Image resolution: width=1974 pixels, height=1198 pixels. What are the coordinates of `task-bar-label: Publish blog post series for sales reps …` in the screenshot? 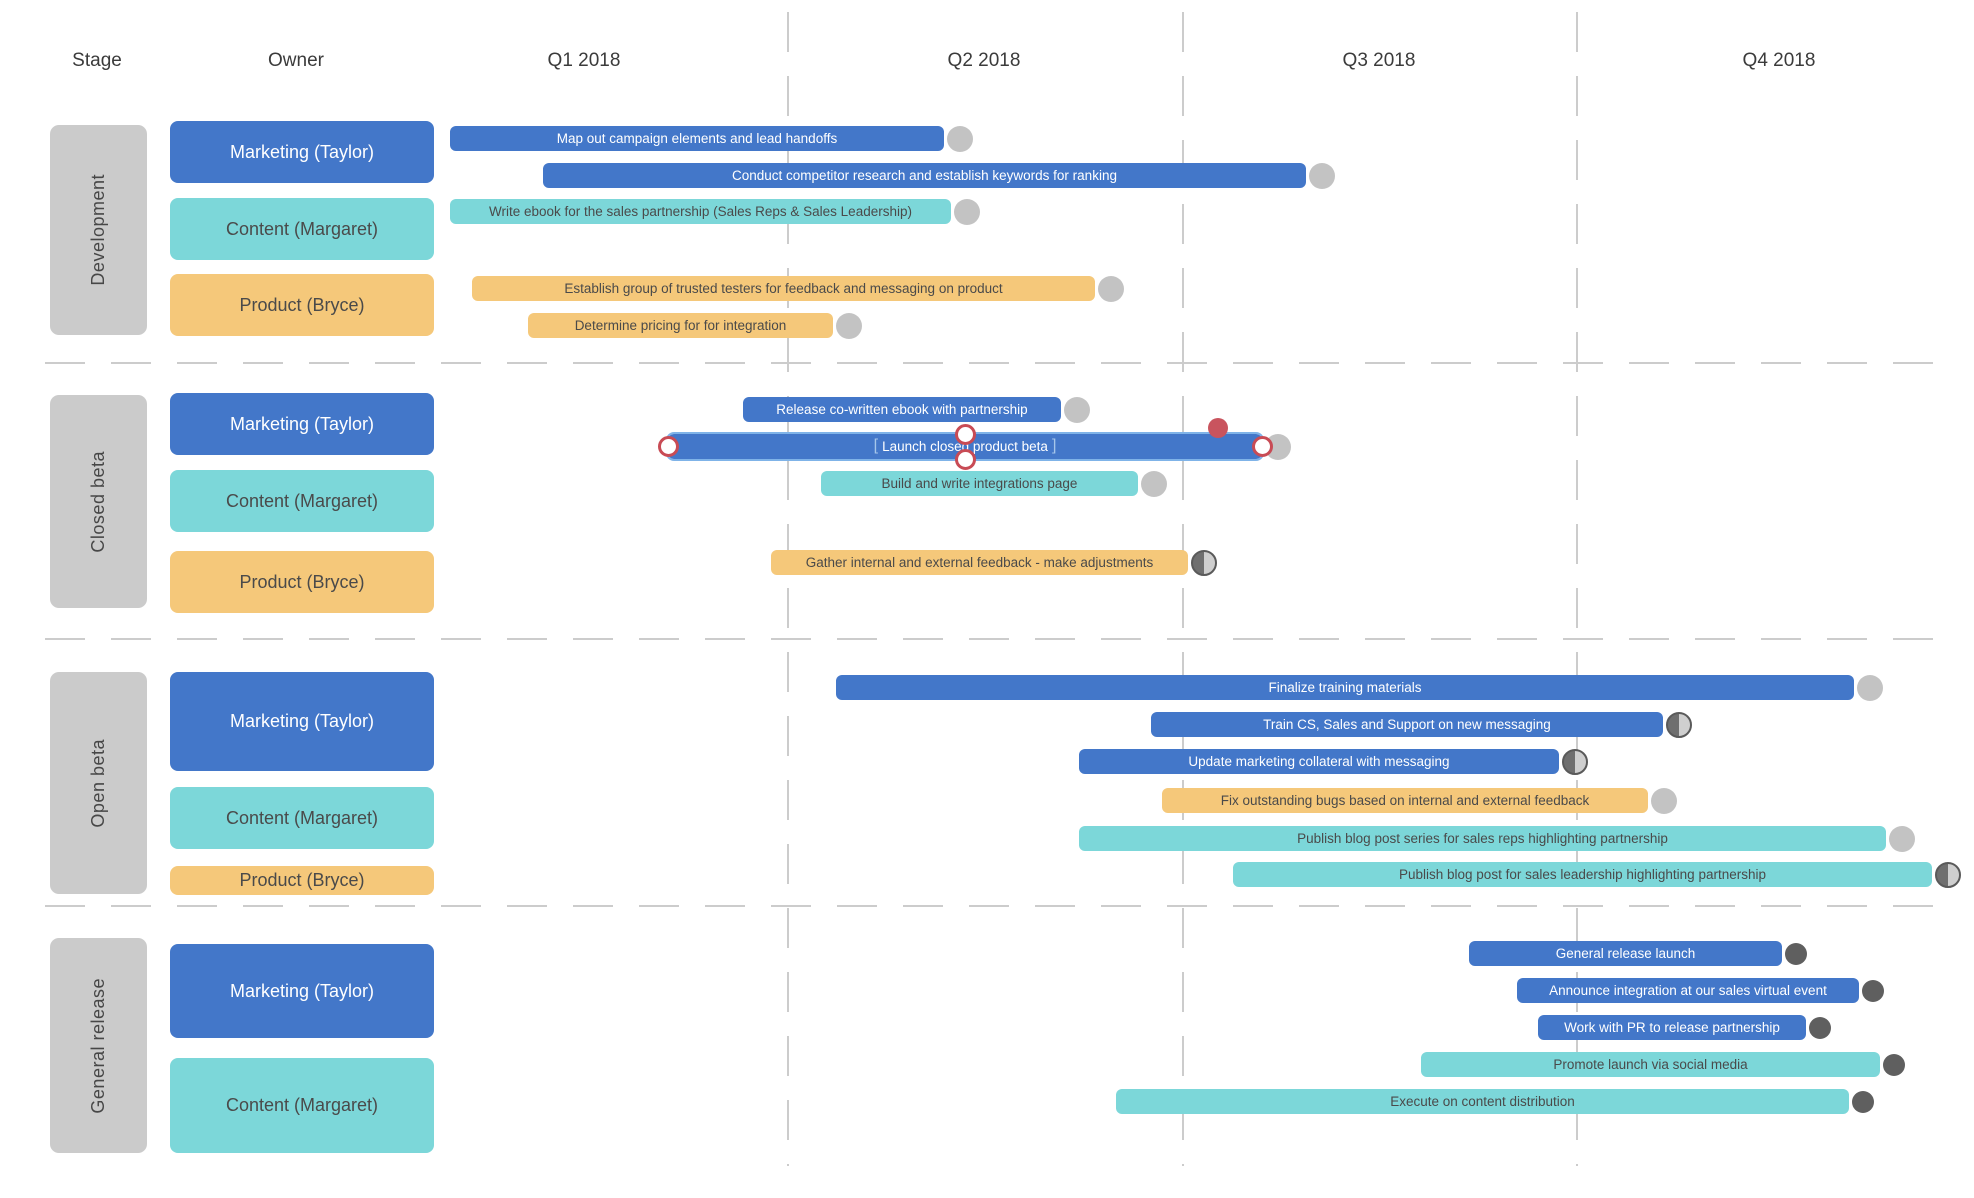 It's located at (1482, 838).